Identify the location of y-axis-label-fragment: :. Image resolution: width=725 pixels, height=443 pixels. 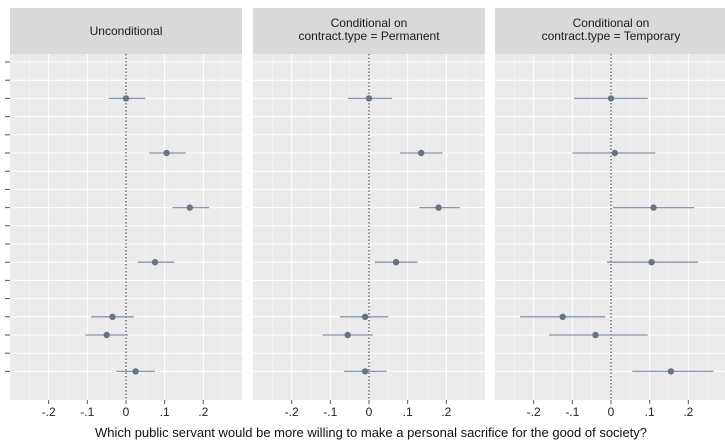
(0, 261).